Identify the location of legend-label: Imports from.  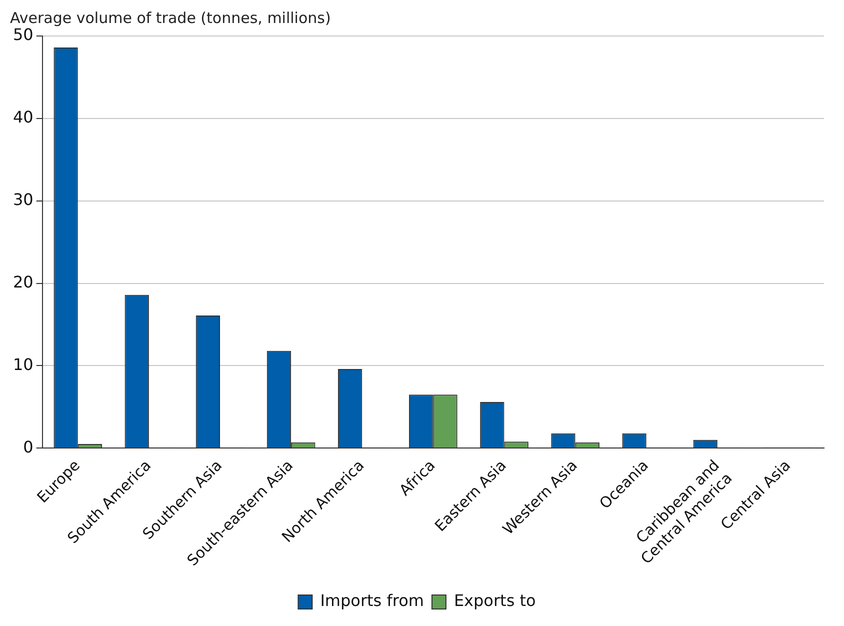
(372, 600).